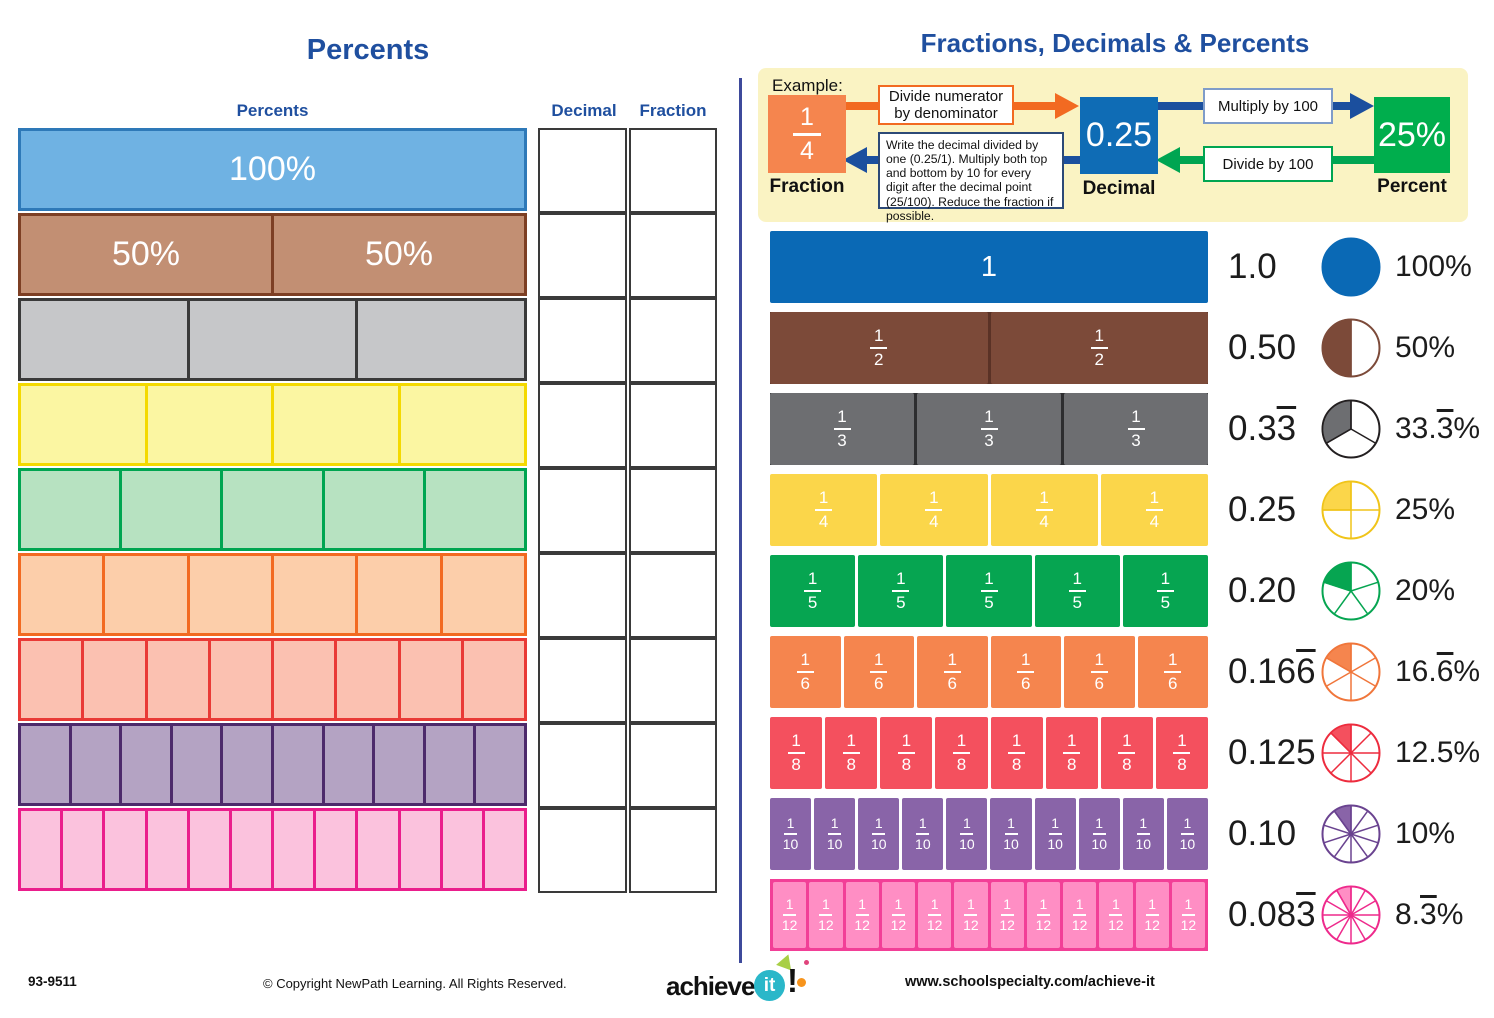 This screenshot has height=1018, width=1494. What do you see at coordinates (1130, 591) in the screenshot?
I see `fdp-row: 1 5 1 5 1 5 1 5 1 5 0.20 20%` at bounding box center [1130, 591].